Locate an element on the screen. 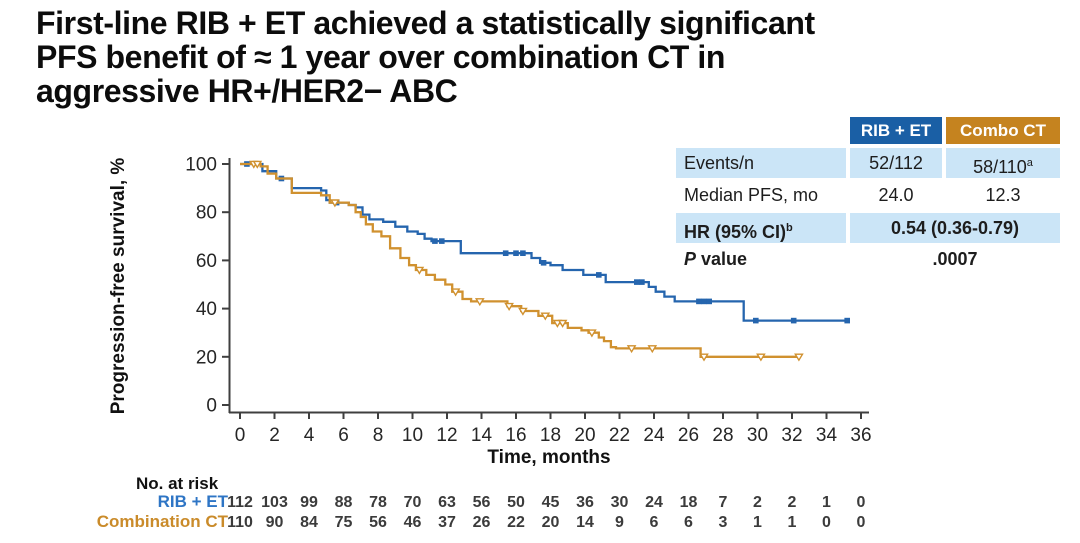 The height and width of the screenshot is (543, 1080). stats-hr-footnote: b is located at coordinates (789, 228).